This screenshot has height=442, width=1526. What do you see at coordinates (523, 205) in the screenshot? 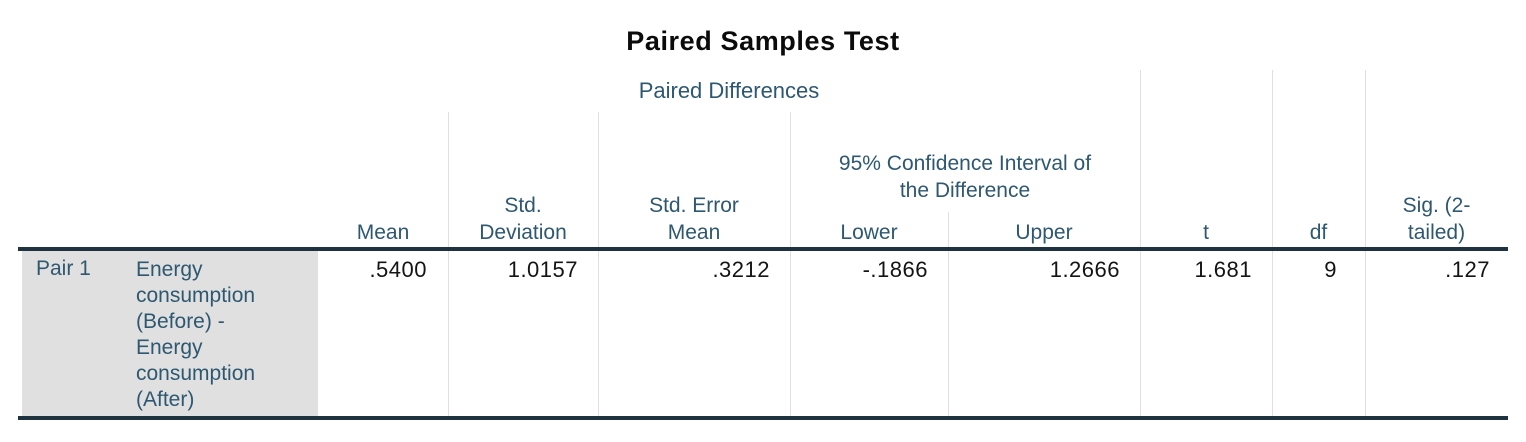
I see `header-std-deviation-line1: Std.` at bounding box center [523, 205].